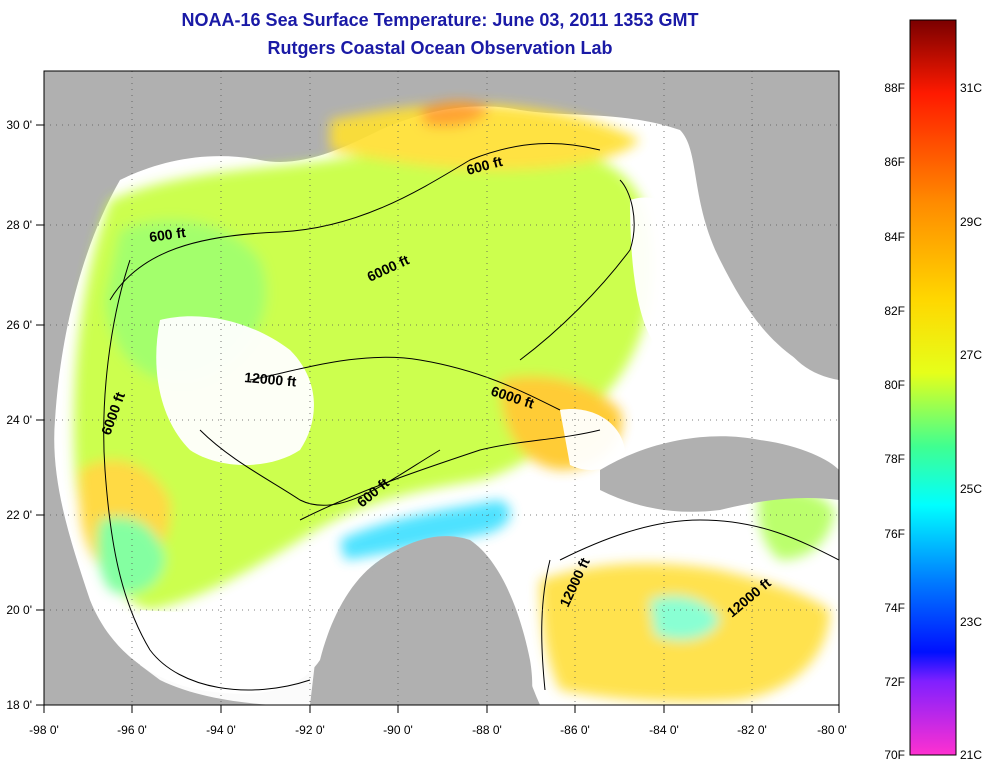 The height and width of the screenshot is (770, 992). I want to click on lon-label: -92 0', so click(310, 730).